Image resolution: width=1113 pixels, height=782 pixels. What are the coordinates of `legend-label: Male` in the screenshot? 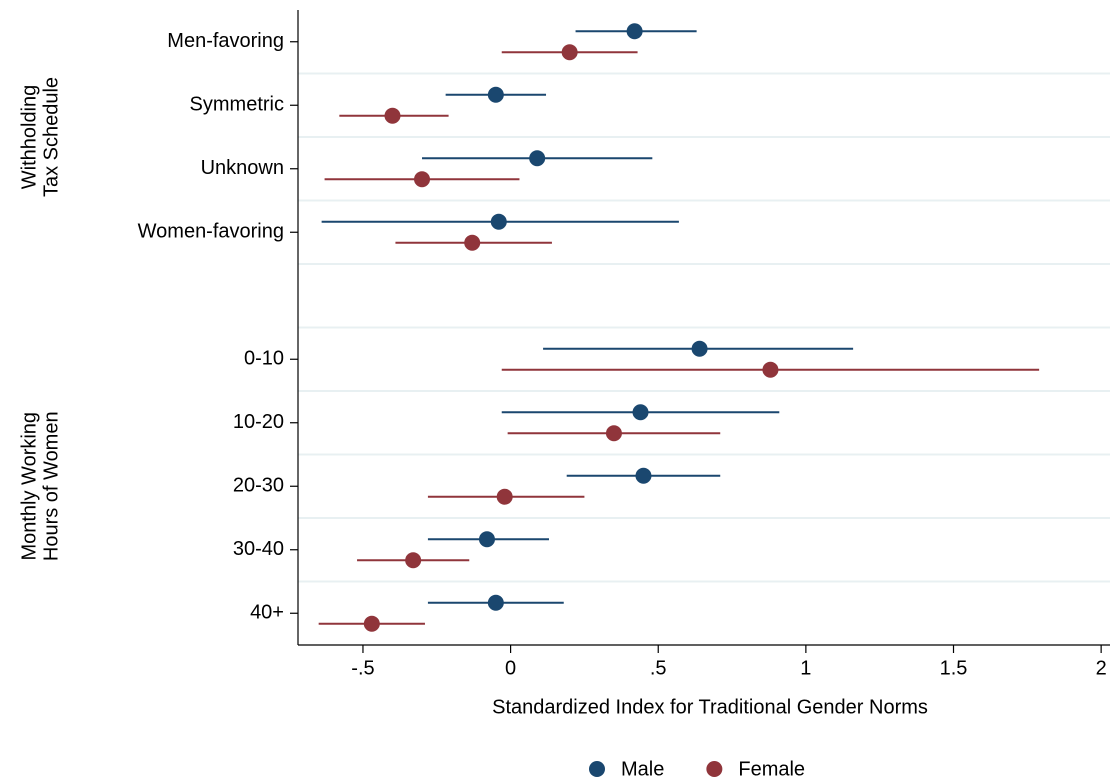 It's located at (642, 769).